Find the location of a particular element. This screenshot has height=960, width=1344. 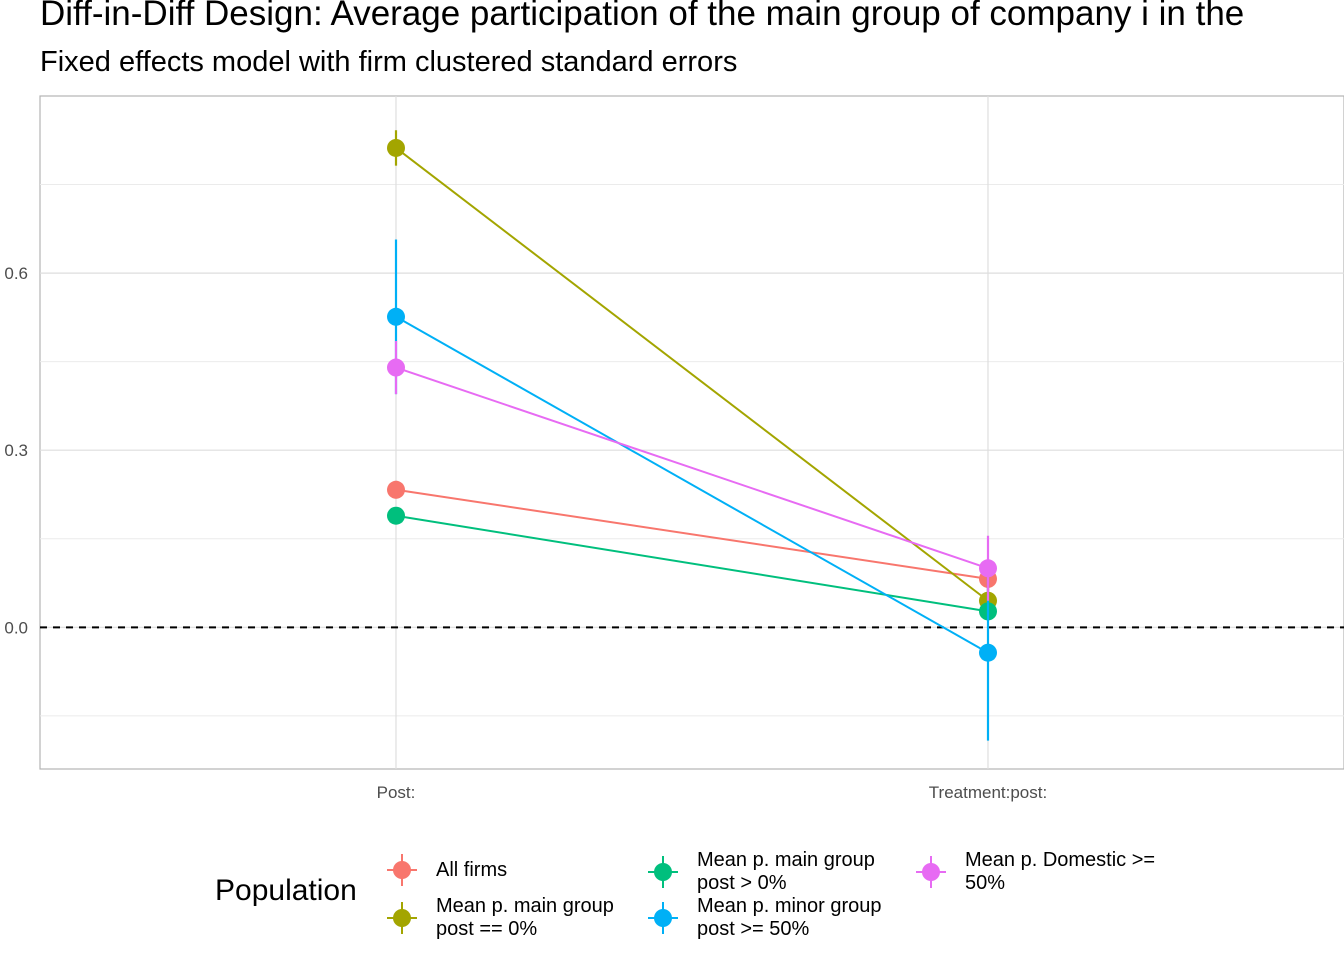

legend-item-main-group-post-zero: Mean p. main group post == 0% is located at coordinates (510, 918).